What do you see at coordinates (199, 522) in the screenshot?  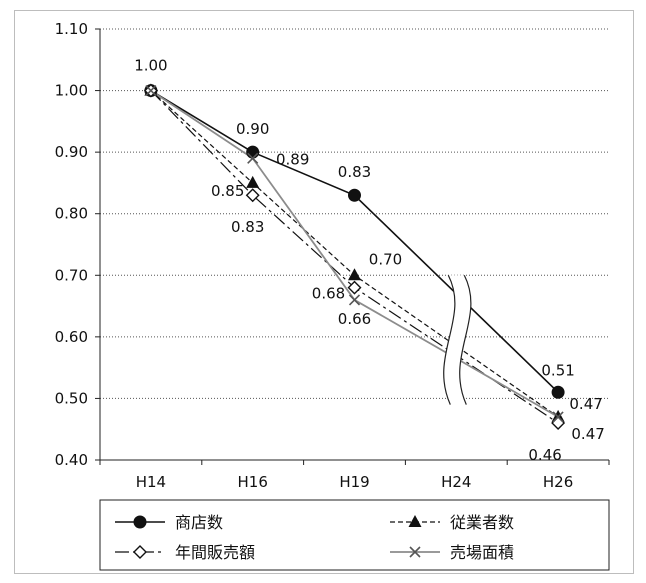 I see `legend-label: 商店数` at bounding box center [199, 522].